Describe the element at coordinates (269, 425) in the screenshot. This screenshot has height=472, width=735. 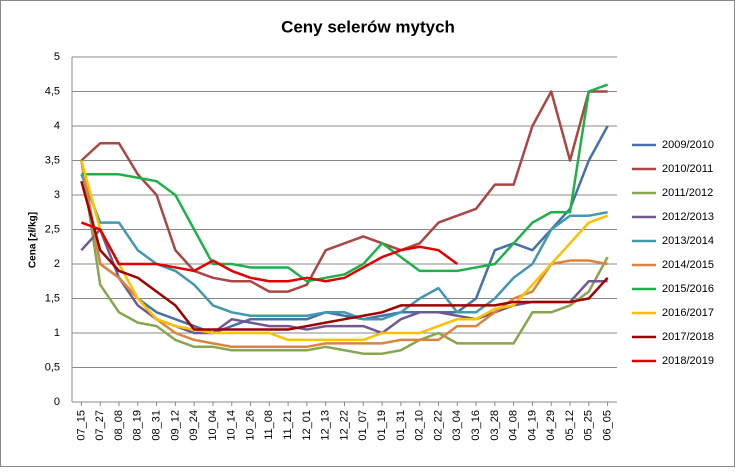
I see `x-tick-label: 11_08` at that location.